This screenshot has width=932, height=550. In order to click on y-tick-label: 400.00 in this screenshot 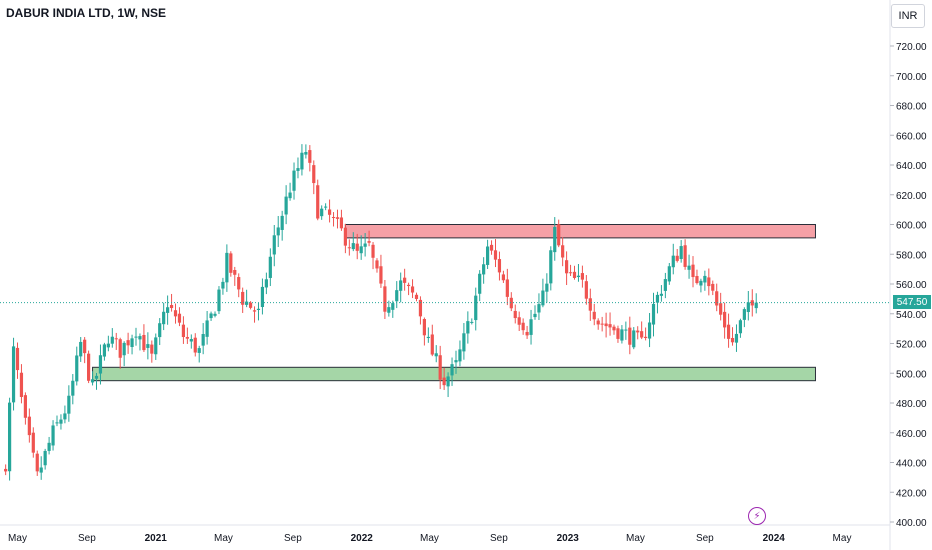, I will do `click(911, 523)`.